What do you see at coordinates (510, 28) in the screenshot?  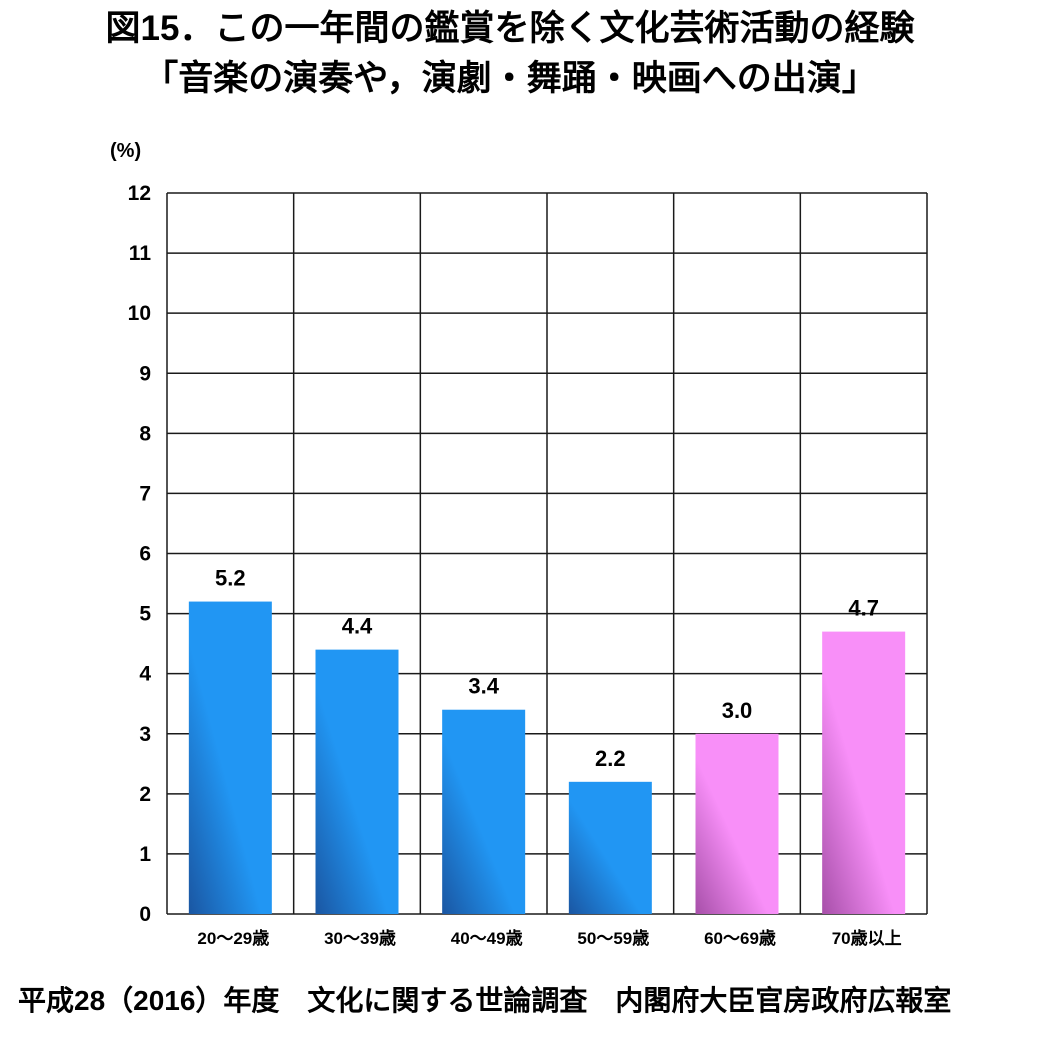 I see `chart-title: 図15．この一年間の鑑賞を除く文化芸術活動の経験` at bounding box center [510, 28].